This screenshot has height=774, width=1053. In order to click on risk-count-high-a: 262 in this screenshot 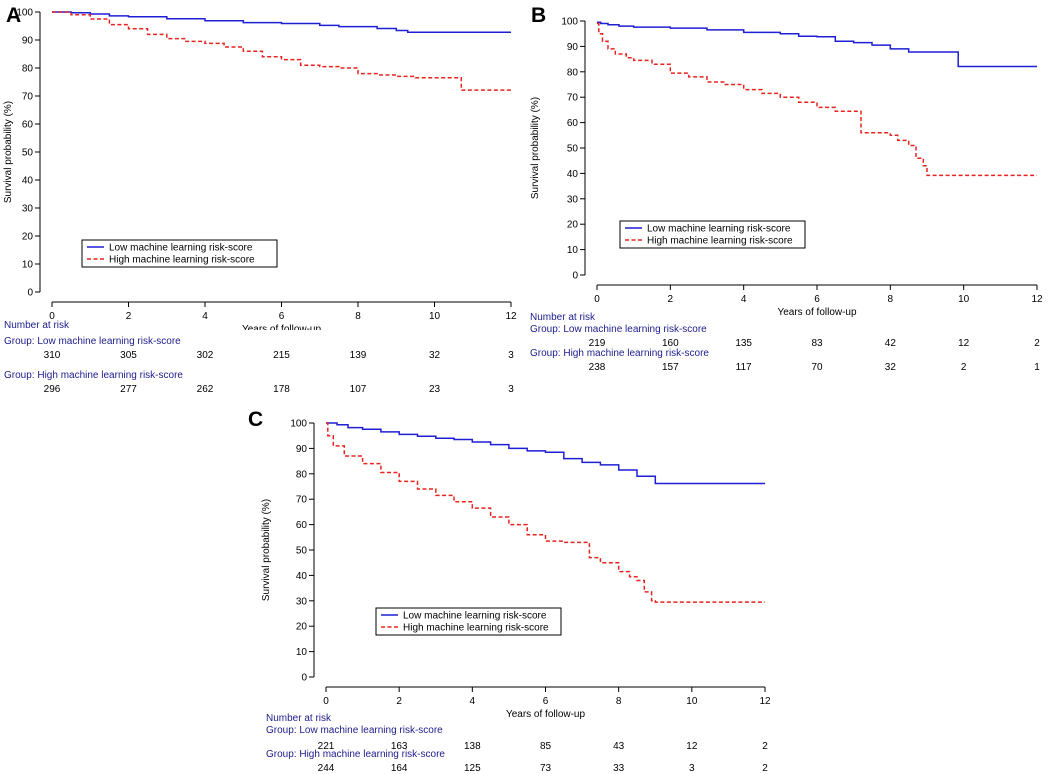, I will do `click(205, 389)`.